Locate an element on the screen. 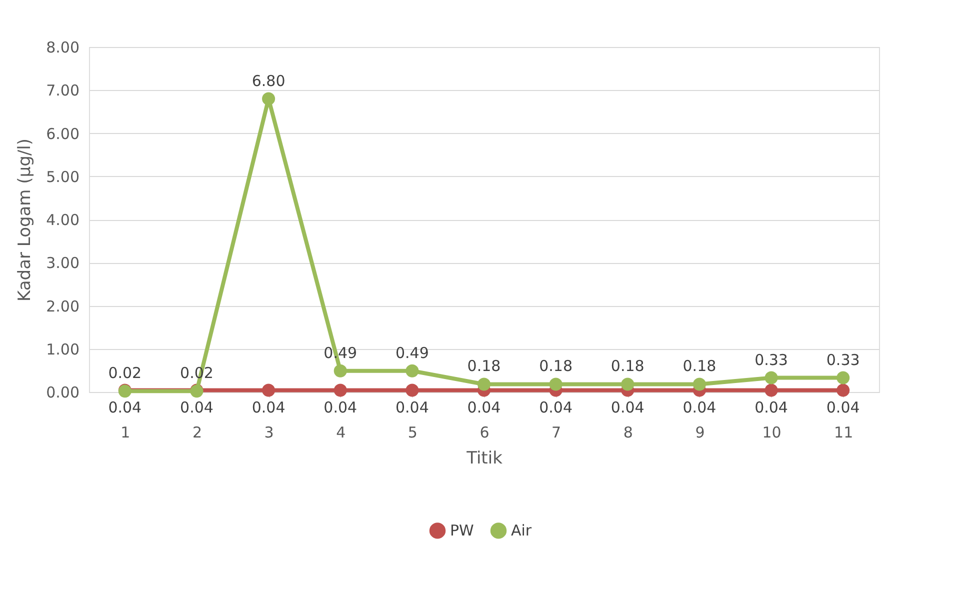 The width and height of the screenshot is (957, 595). y-tick-label: 7.00 is located at coordinates (63, 91).